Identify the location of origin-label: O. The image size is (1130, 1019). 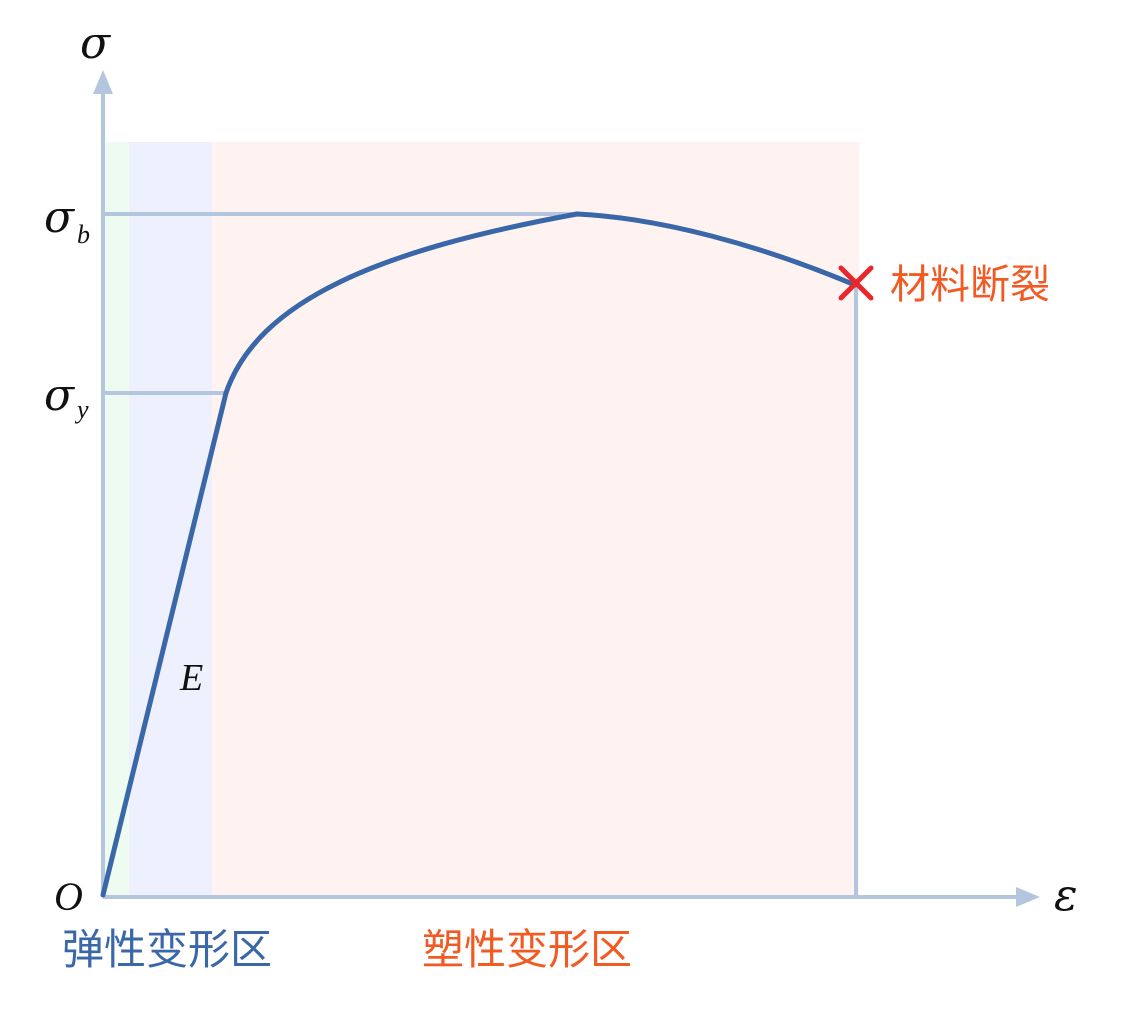
(68, 896).